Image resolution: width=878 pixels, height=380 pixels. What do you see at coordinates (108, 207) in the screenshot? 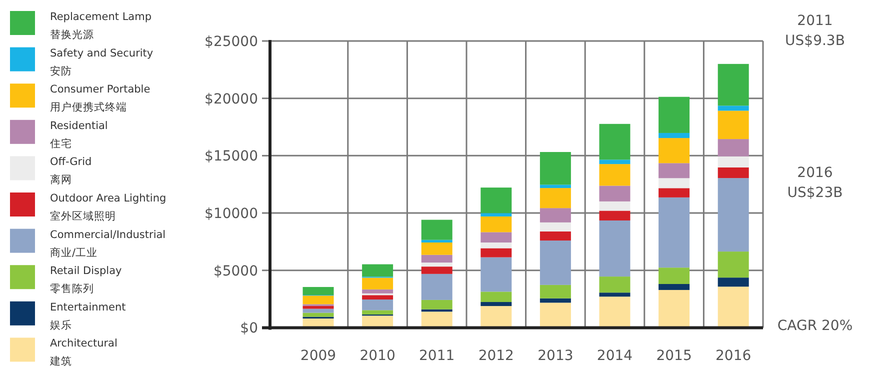
I see `legend-label: Outdoor Area Lighting 室外区域照明` at bounding box center [108, 207].